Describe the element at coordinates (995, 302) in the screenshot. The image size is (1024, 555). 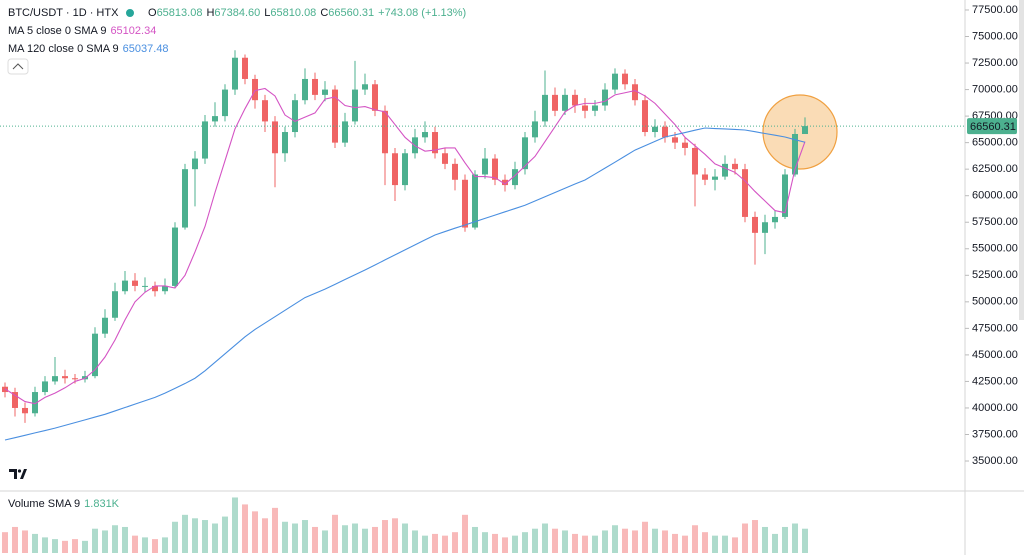
I see `y-tick-label: 50000.00` at that location.